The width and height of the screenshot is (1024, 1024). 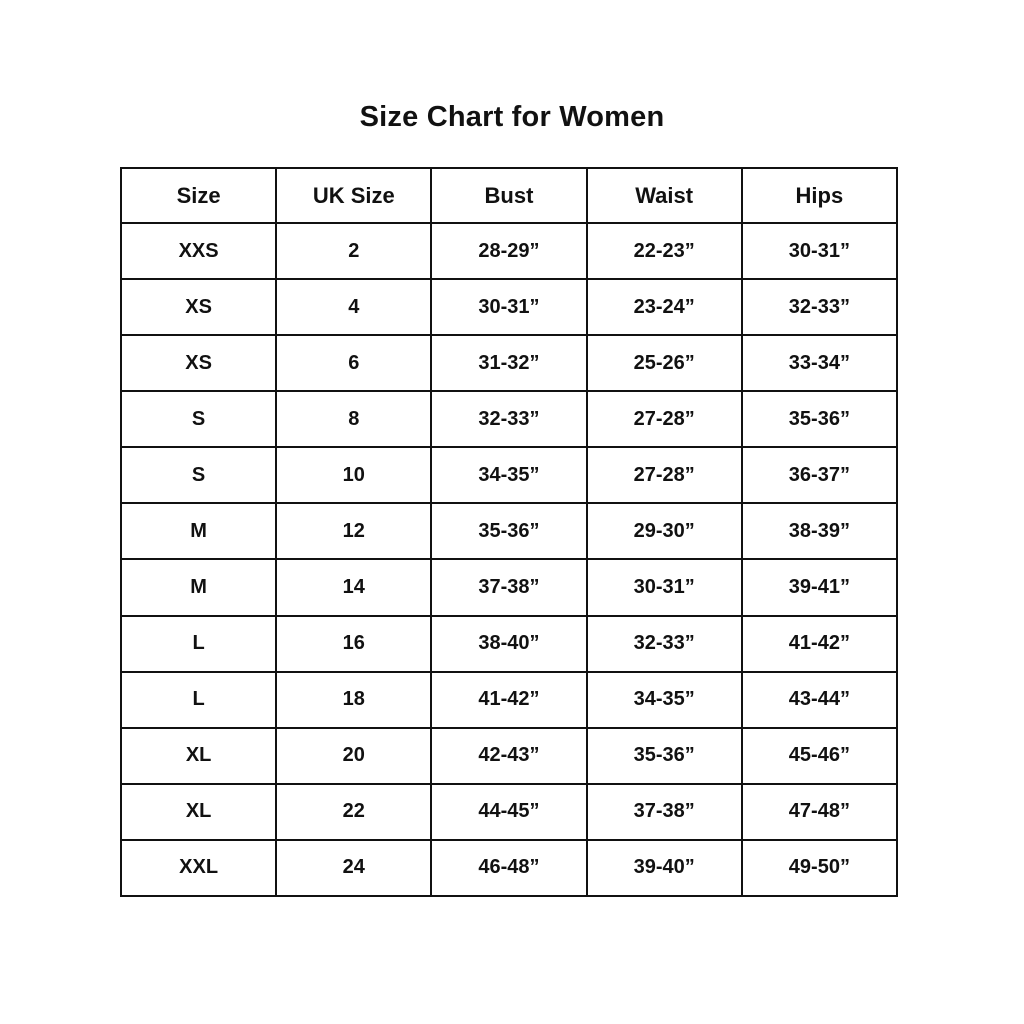 I want to click on table-cell: 22, so click(x=354, y=811).